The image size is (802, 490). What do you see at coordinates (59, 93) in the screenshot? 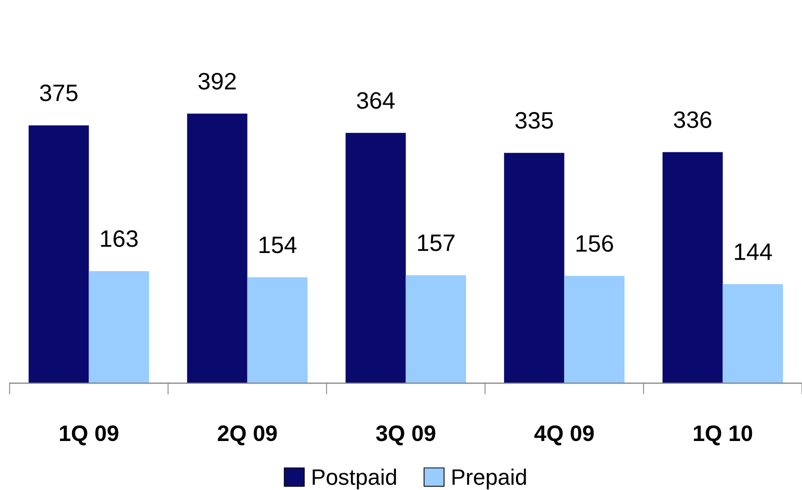
I see `data-label: 375` at bounding box center [59, 93].